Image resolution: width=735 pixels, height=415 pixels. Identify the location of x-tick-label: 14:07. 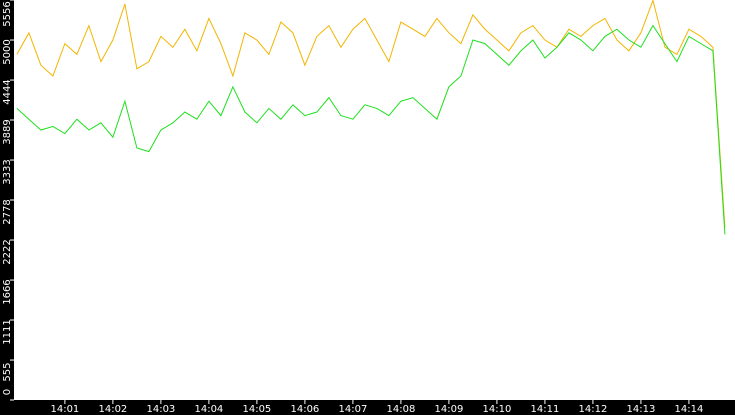
(352, 409).